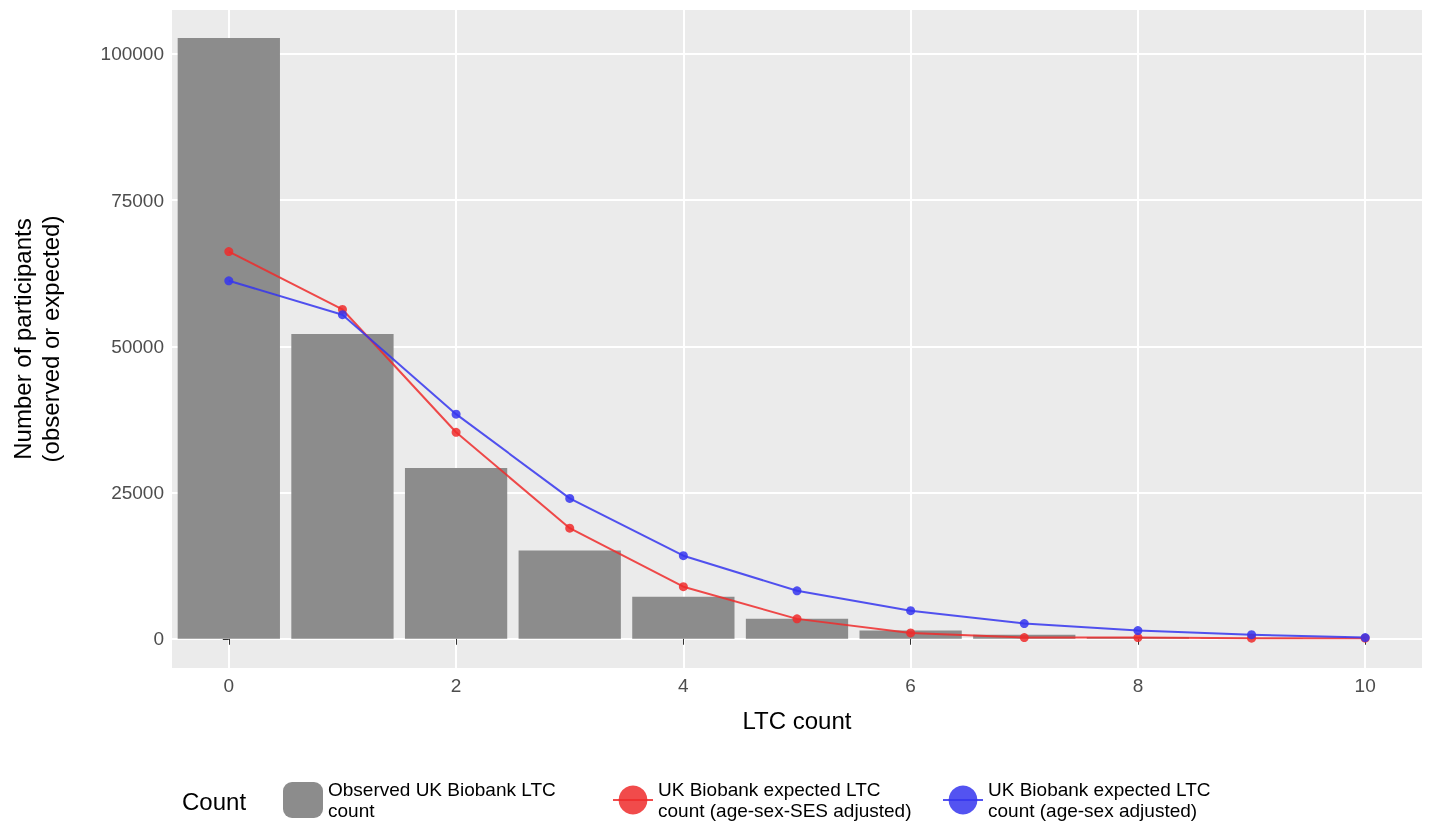 The image size is (1430, 832). What do you see at coordinates (1365, 685) in the screenshot?
I see `x-tick-label: 10` at bounding box center [1365, 685].